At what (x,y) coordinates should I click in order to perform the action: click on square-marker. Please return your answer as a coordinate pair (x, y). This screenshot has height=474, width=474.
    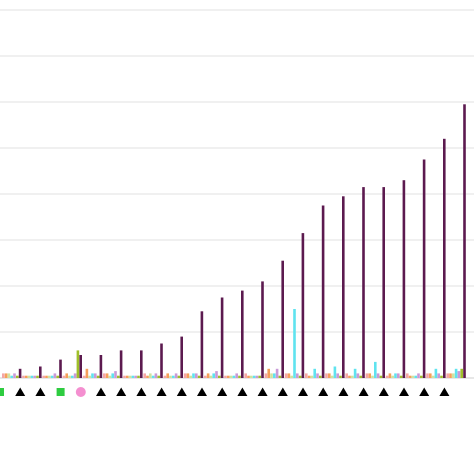
    Looking at the image, I should click on (60, 392).